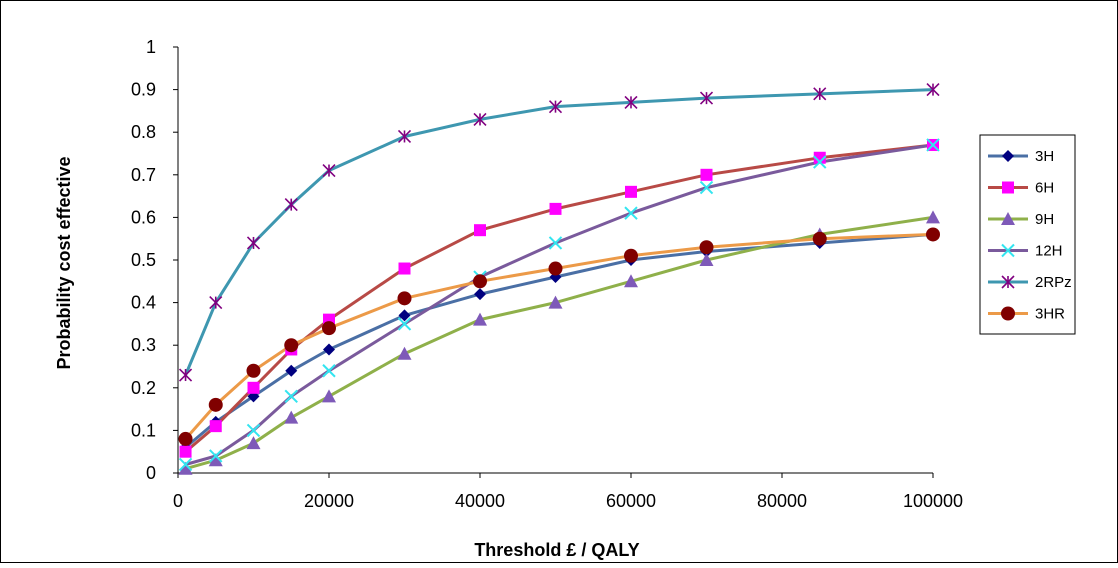 This screenshot has height=568, width=1118. Describe the element at coordinates (143, 345) in the screenshot. I see `y-tick-label: 0.3` at that location.